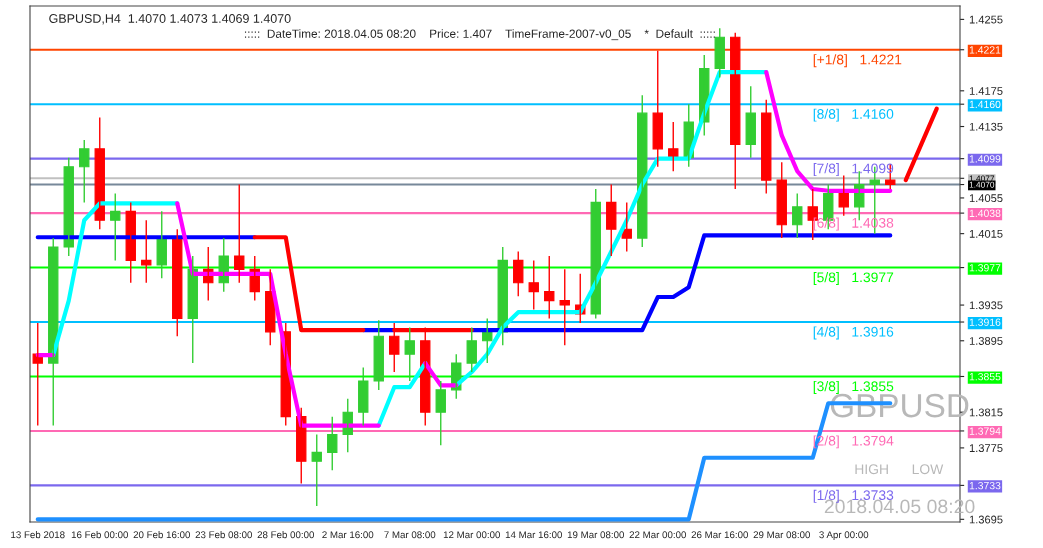  I want to click on x-tick-label: 22 Mar 00:00, so click(658, 535).